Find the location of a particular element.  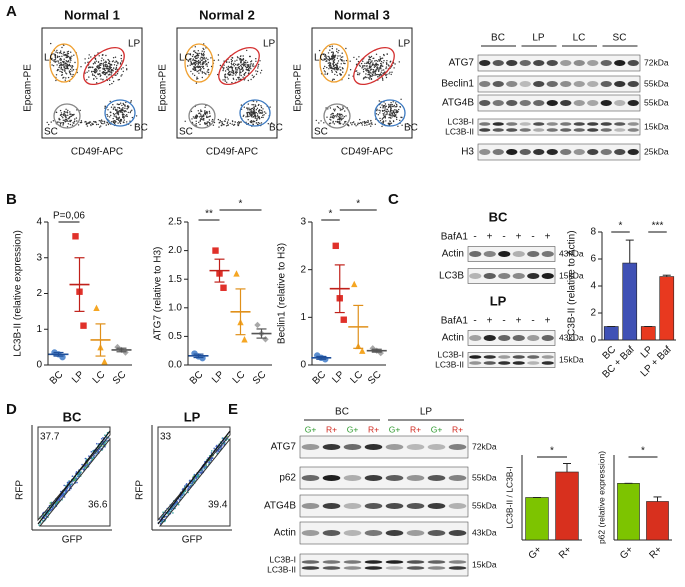

y-axis-label: Epcam-PE is located at coordinates (28, 88).